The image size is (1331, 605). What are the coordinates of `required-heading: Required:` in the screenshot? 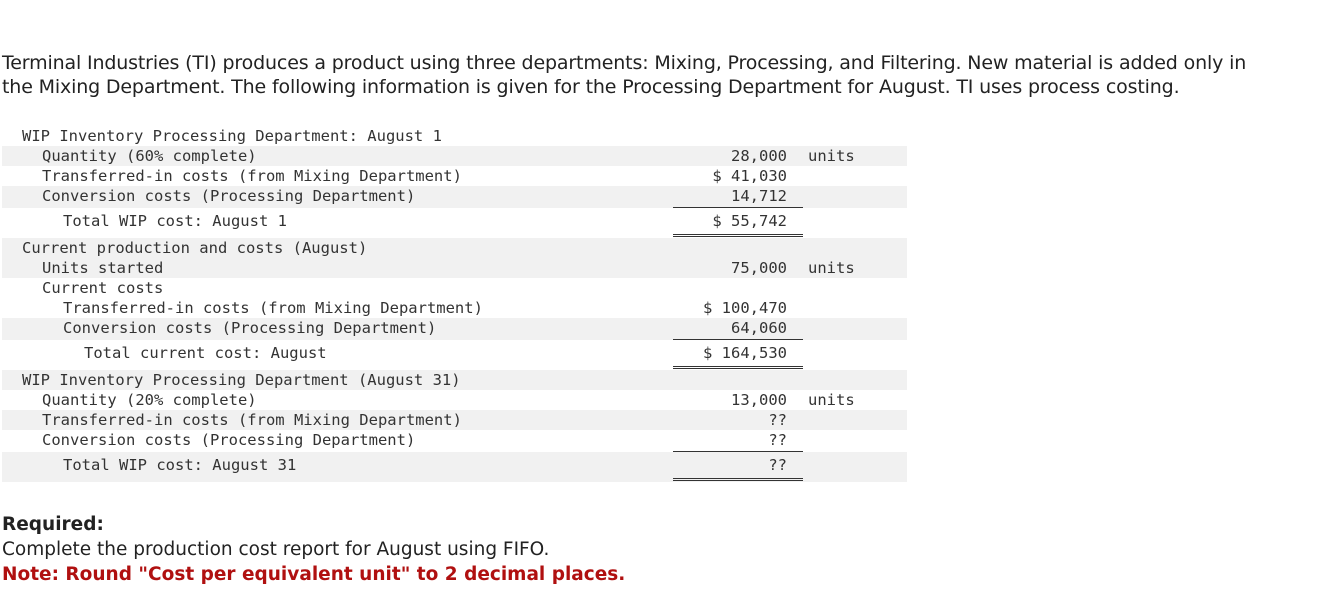 It's located at (53, 524).